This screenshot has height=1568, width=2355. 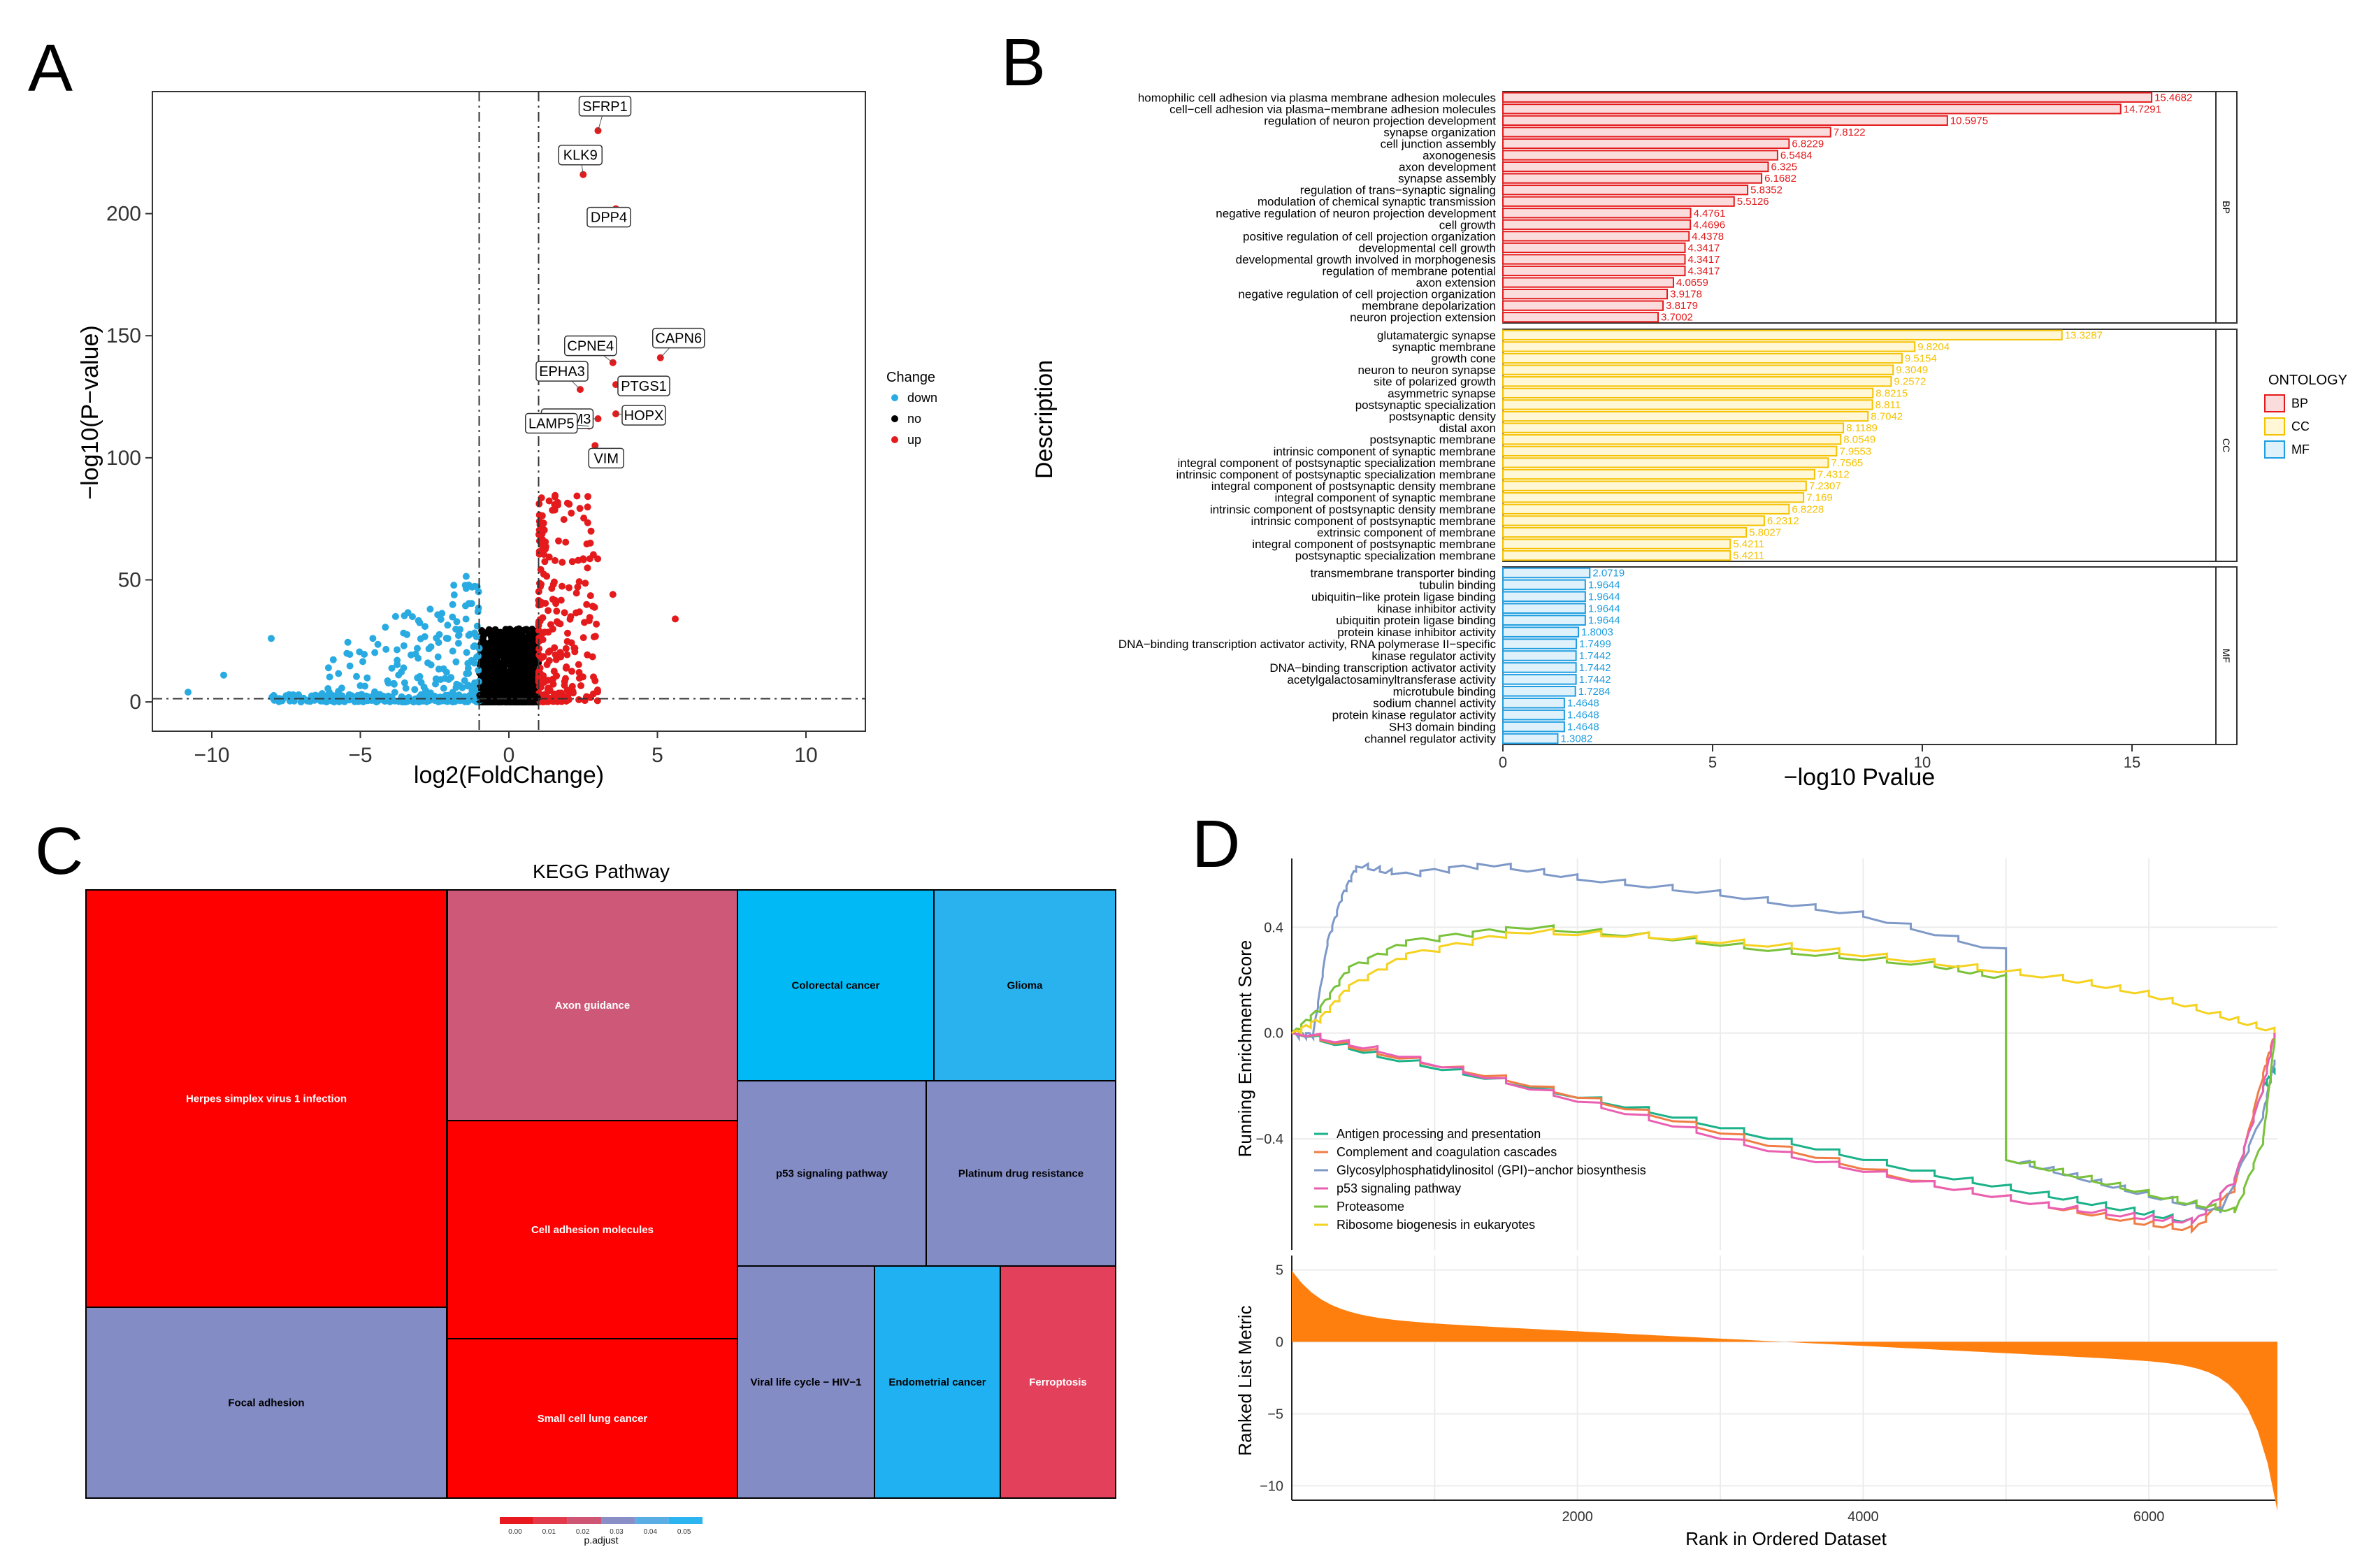 I want to click on gene-label-vim: VIM, so click(x=606, y=458).